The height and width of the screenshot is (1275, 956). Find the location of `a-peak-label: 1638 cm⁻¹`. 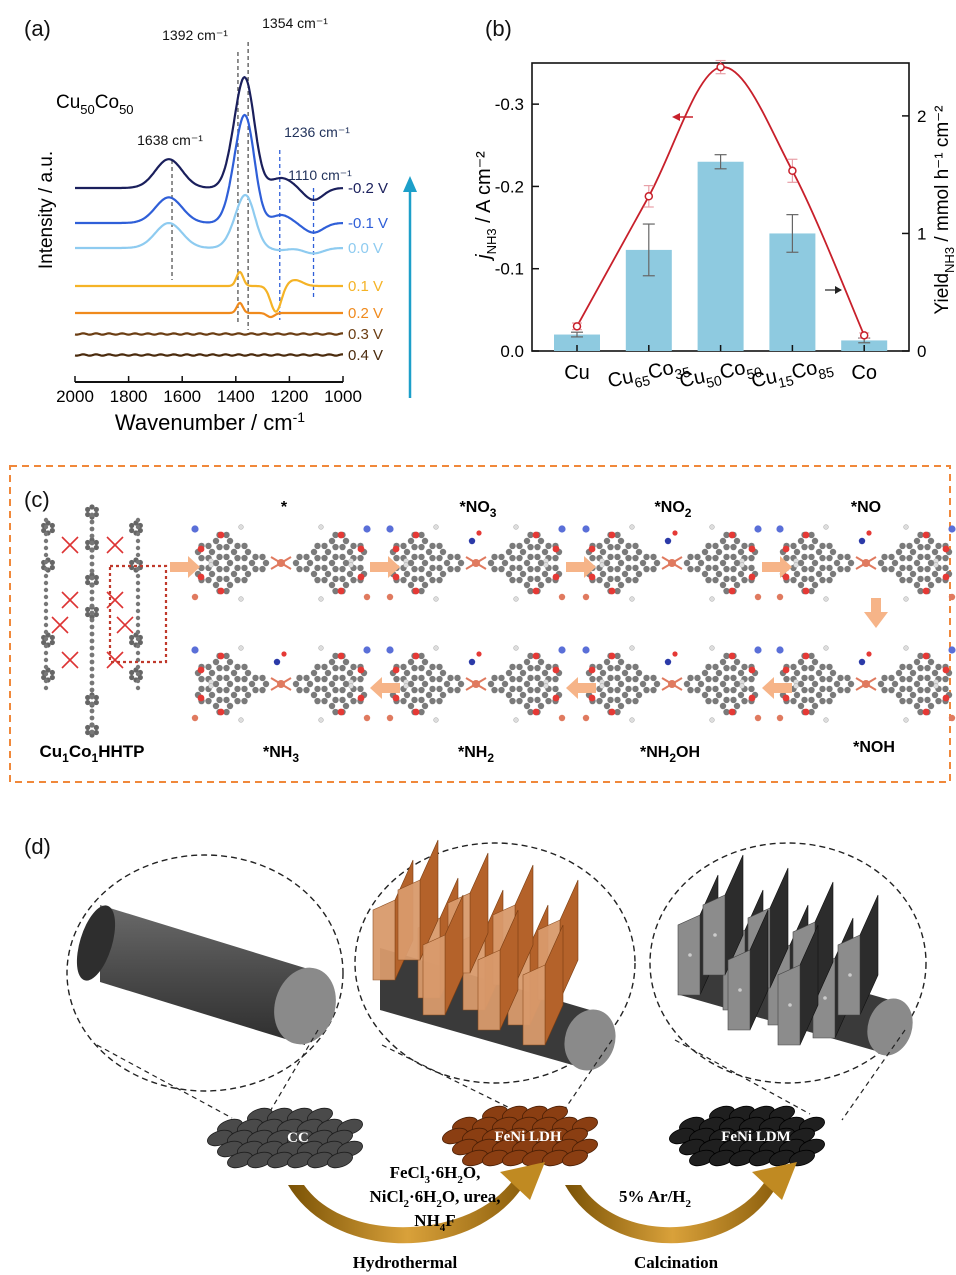

a-peak-label: 1638 cm⁻¹ is located at coordinates (170, 140).